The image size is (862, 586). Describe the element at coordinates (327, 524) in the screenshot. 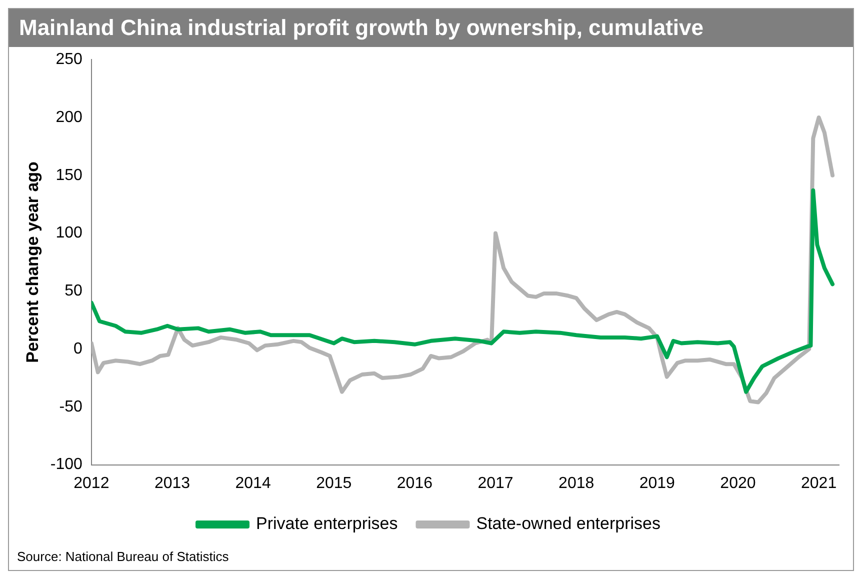

I see `legend-label: Private enterprises` at that location.